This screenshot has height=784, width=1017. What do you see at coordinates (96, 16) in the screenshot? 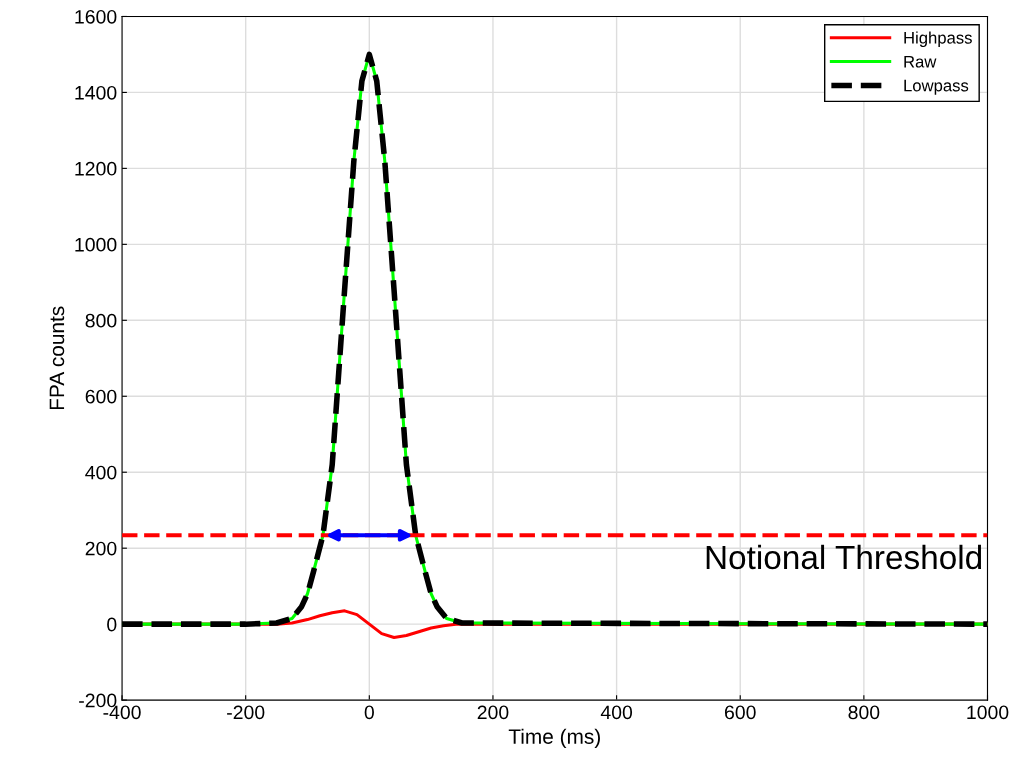
I see `y-tick-label: 1600` at bounding box center [96, 16].